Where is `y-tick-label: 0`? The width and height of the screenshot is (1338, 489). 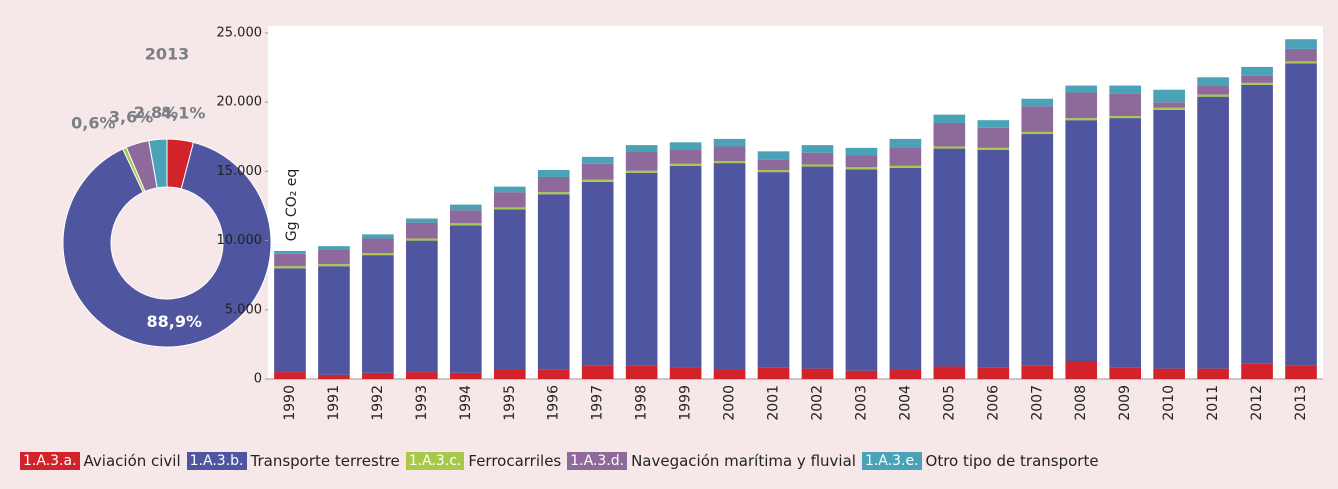
y-tick-label: 0 is located at coordinates (258, 379).